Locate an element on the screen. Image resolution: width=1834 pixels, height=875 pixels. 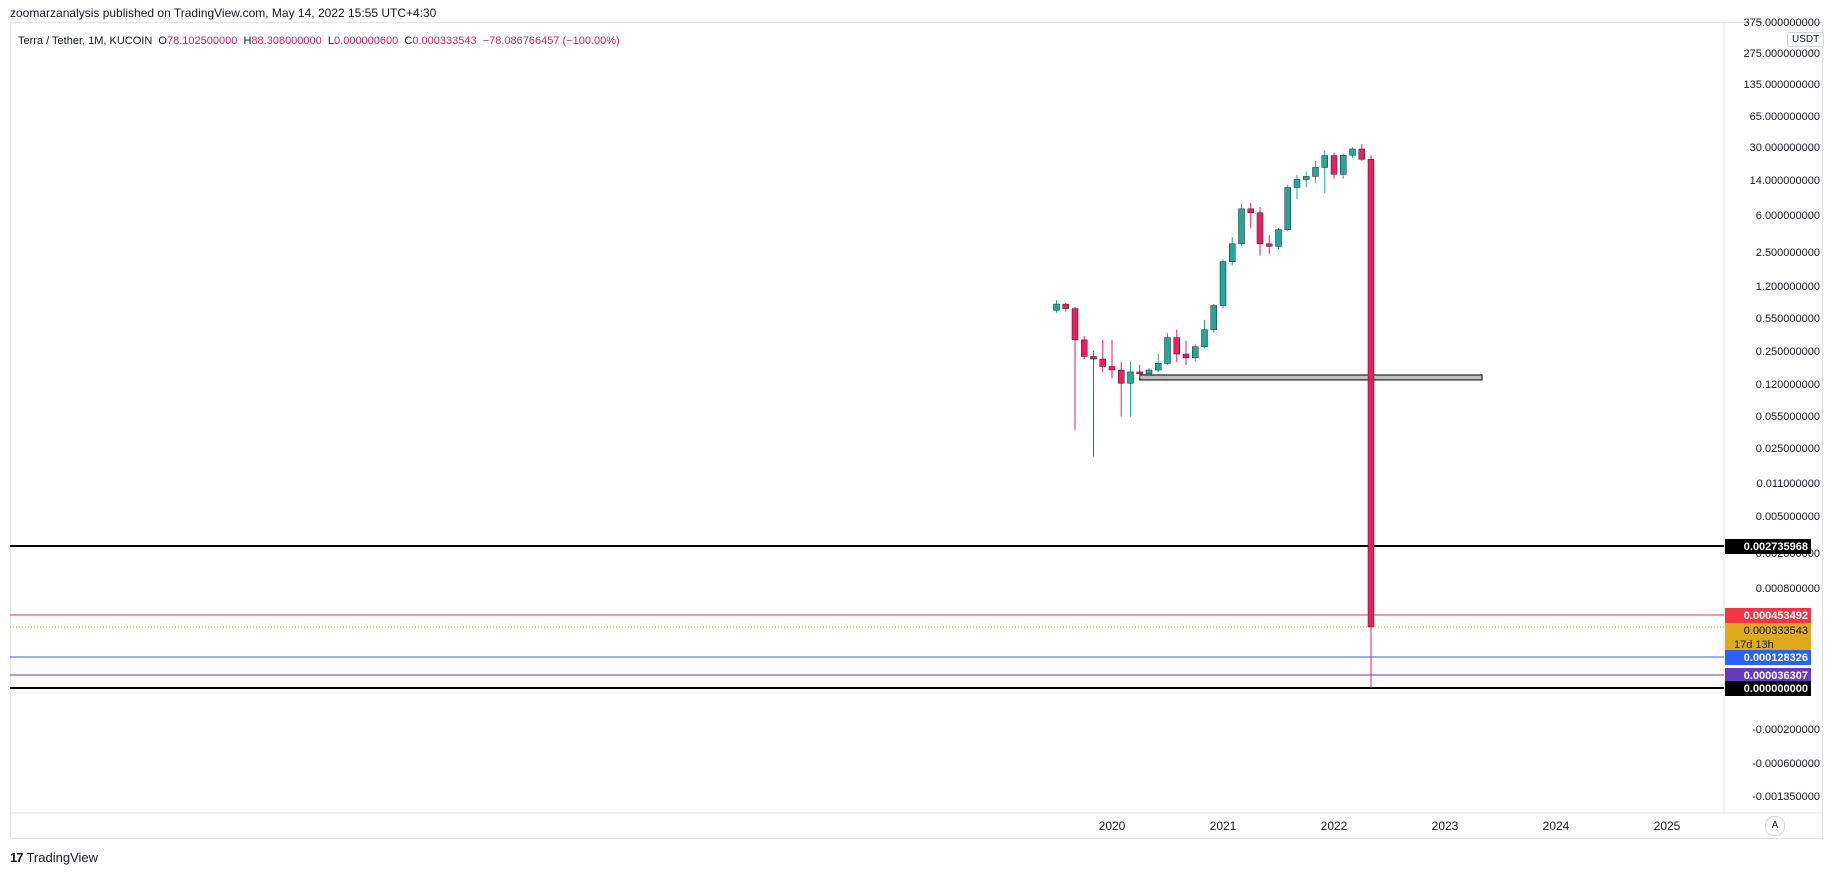
high-label: H is located at coordinates (247, 41).